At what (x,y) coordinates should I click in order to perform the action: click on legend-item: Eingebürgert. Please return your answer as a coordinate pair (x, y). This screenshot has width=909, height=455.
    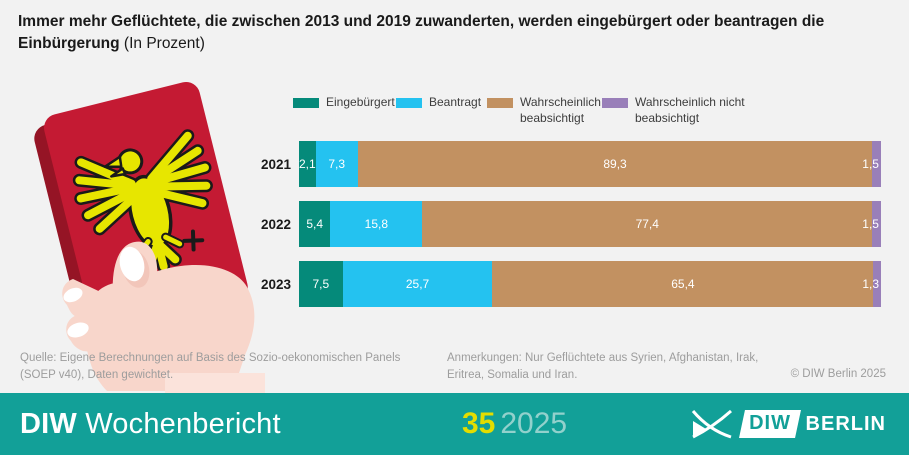
    Looking at the image, I should click on (344, 110).